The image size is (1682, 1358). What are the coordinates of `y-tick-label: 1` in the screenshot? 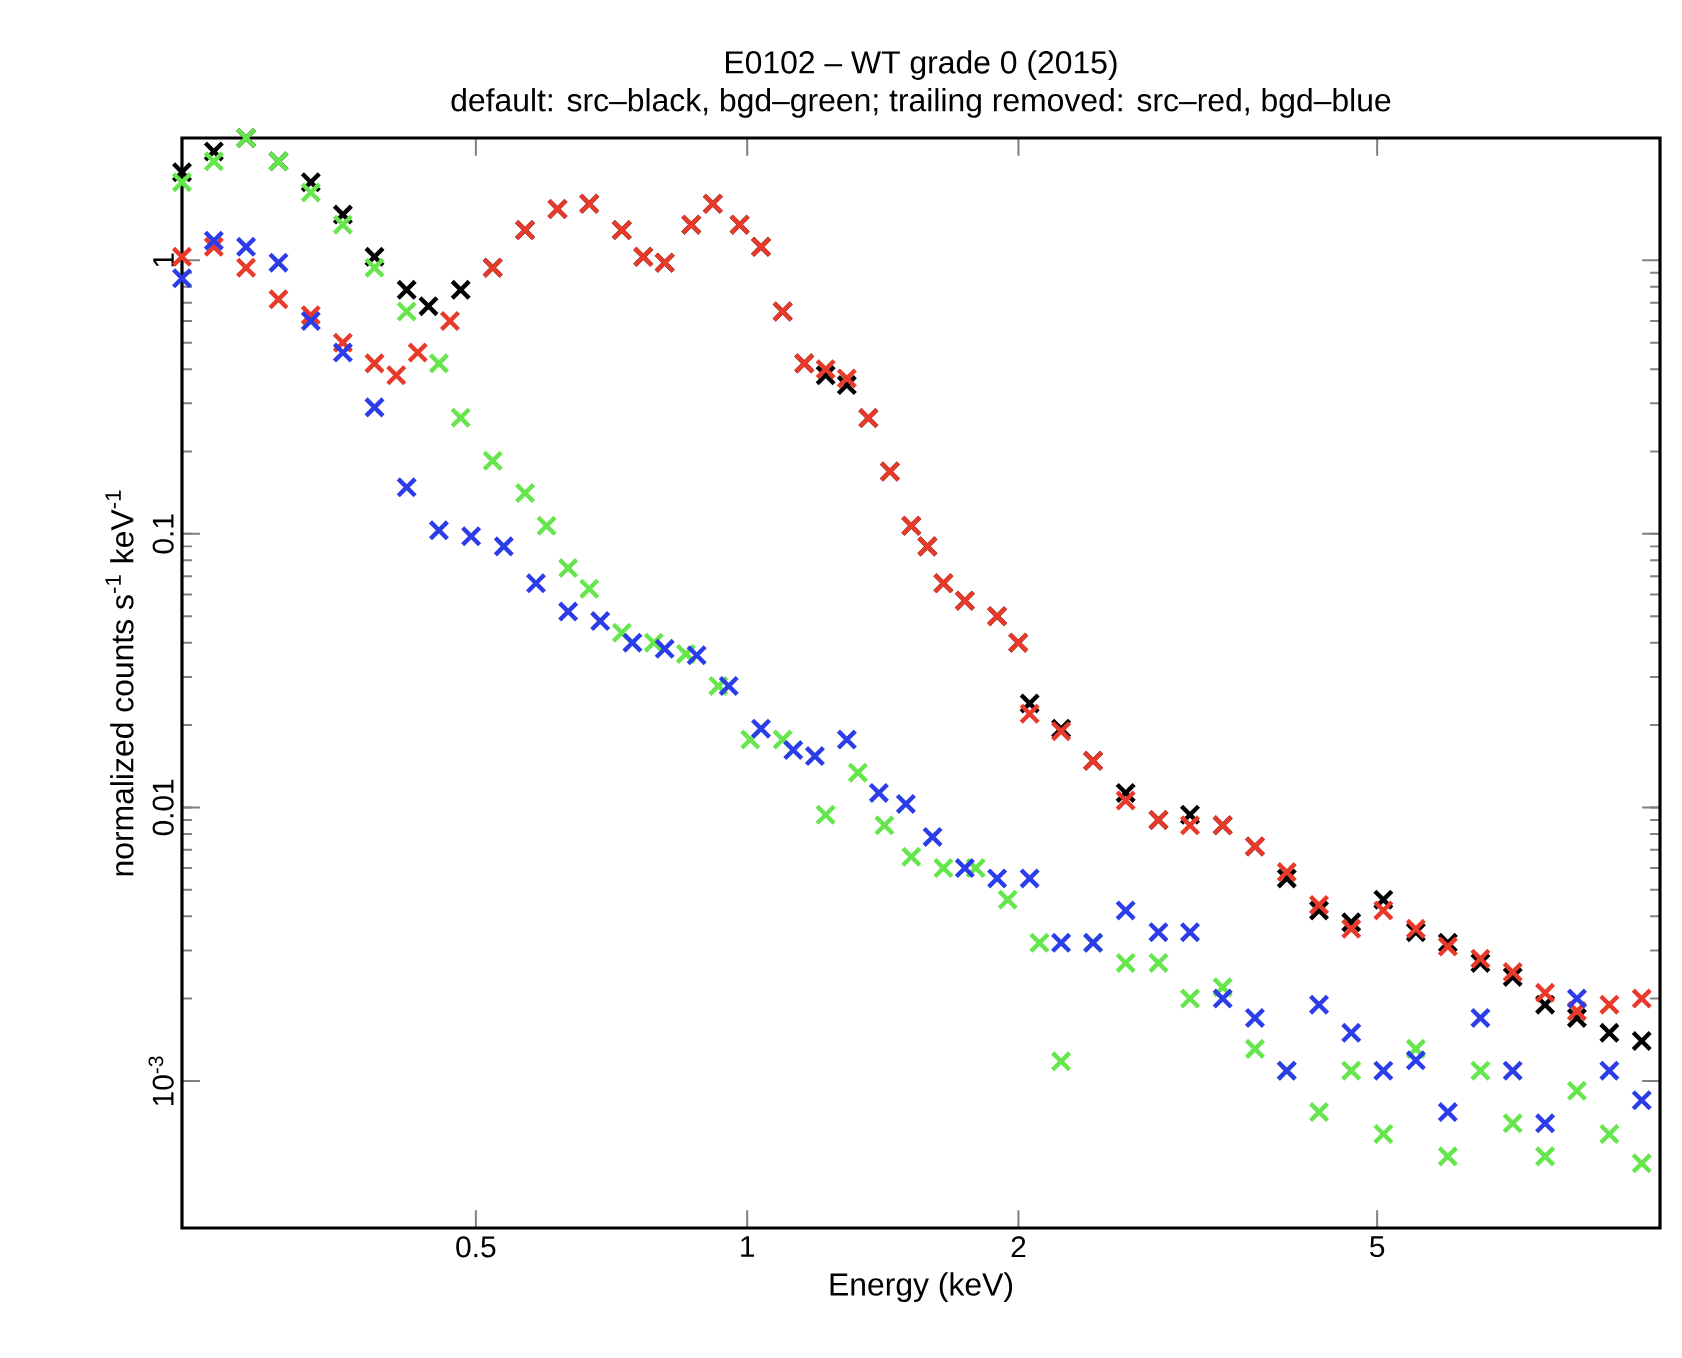 It's located at (163, 260).